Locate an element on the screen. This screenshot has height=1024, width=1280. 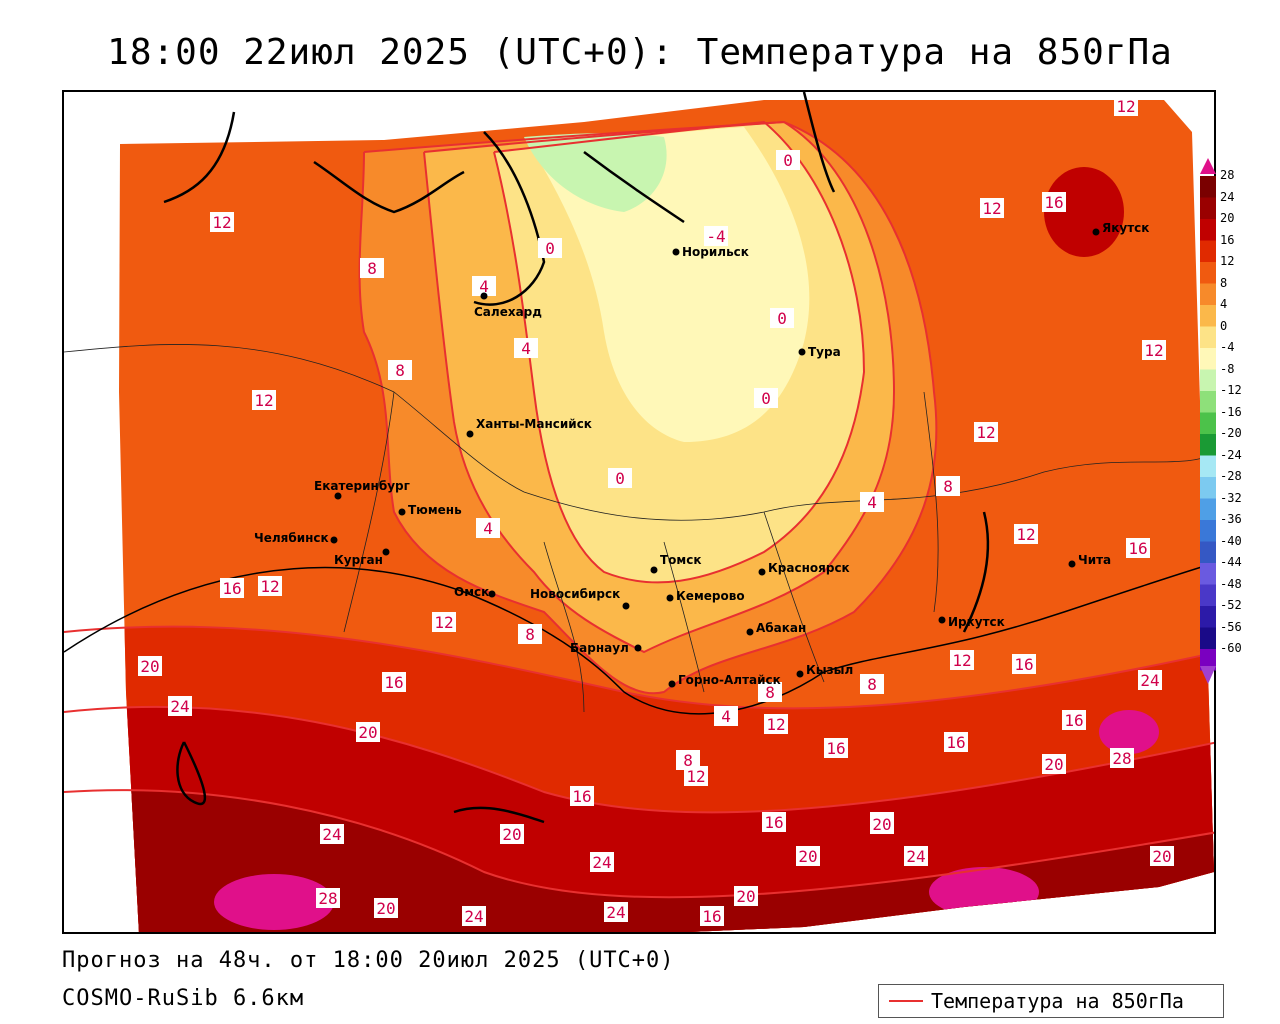
colorbar-tick-label: -16 is located at coordinates (1231, 411).